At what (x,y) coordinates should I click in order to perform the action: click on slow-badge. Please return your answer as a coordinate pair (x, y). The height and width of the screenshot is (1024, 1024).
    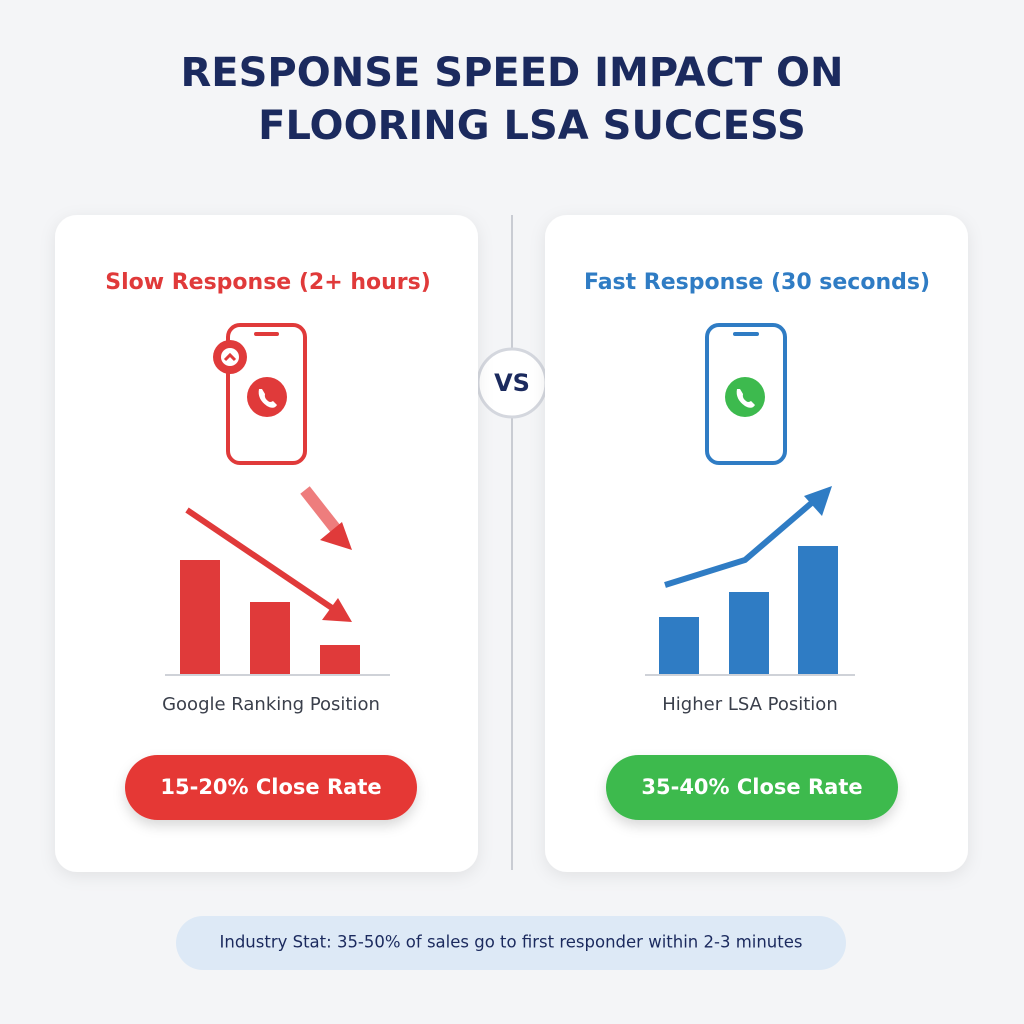
    Looking at the image, I should click on (271, 787).